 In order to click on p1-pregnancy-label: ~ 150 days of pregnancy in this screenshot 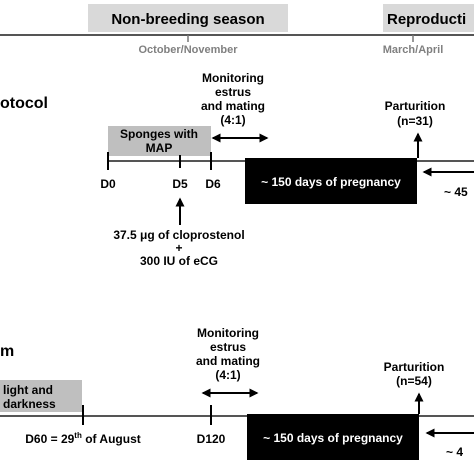, I will do `click(331, 182)`.